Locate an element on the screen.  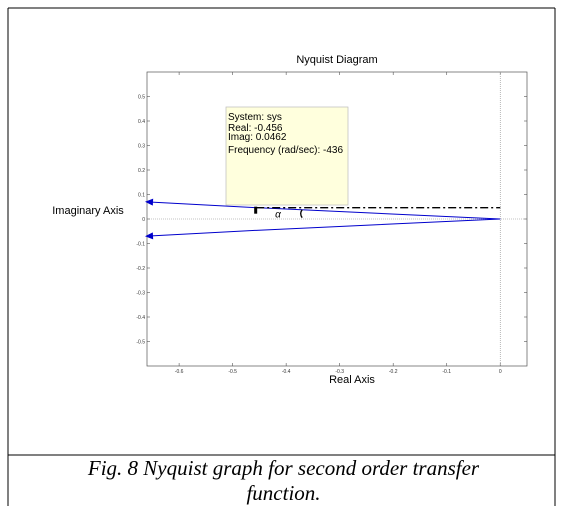
x-axis-label: Real Axis is located at coordinates (352, 380).